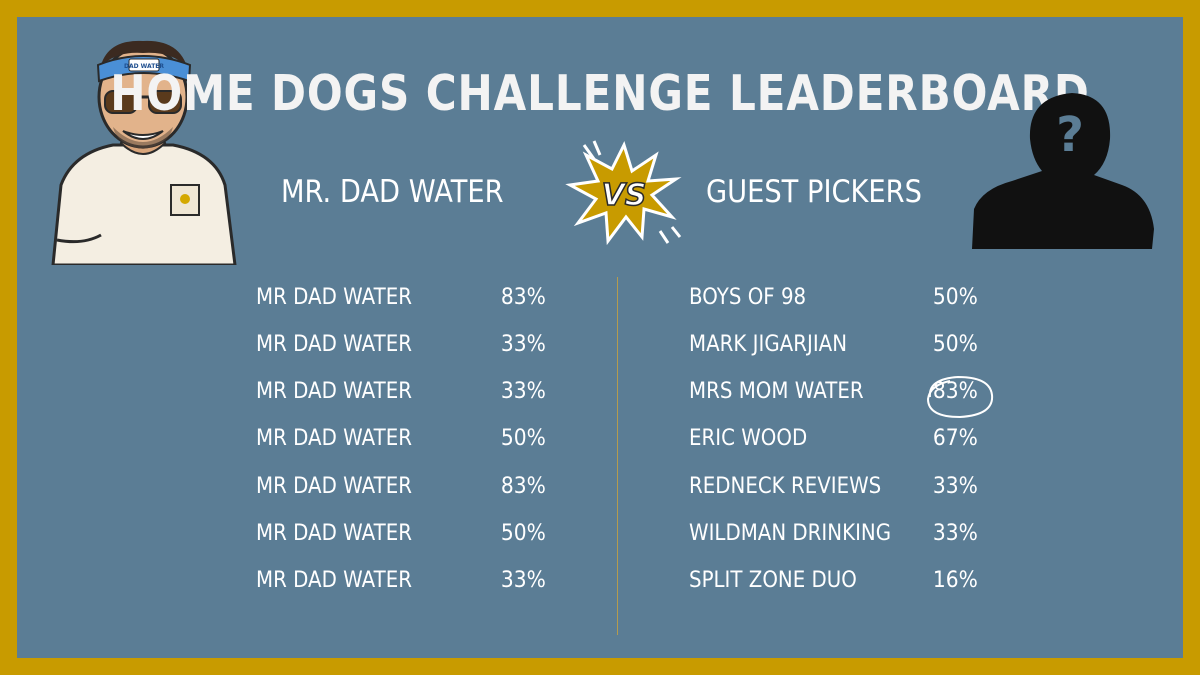 The image size is (1200, 675). What do you see at coordinates (833, 300) in the screenshot?
I see `list-item: BOYS OF 98 50%` at bounding box center [833, 300].